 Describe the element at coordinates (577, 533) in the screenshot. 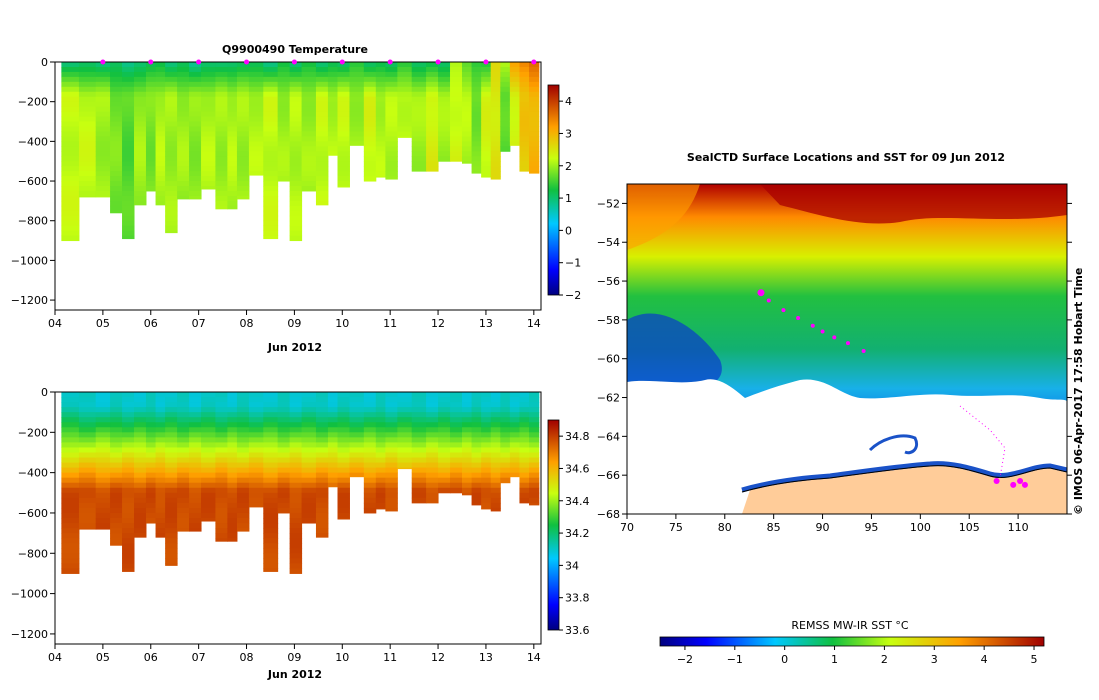

I see `colorbar-tick-label: 34.2` at that location.